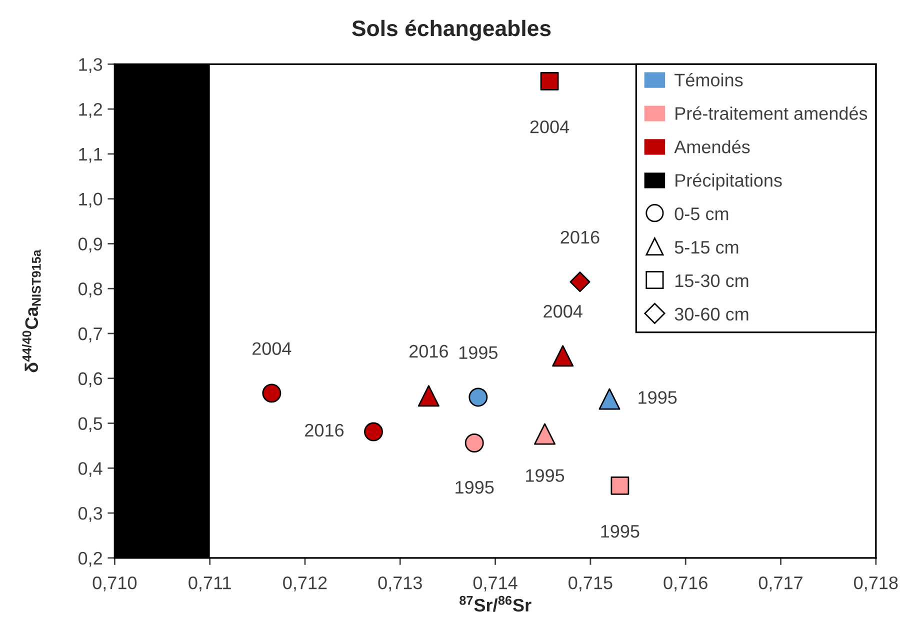 The width and height of the screenshot is (903, 629). Describe the element at coordinates (712, 147) in the screenshot. I see `legend-label: Amendés` at that location.